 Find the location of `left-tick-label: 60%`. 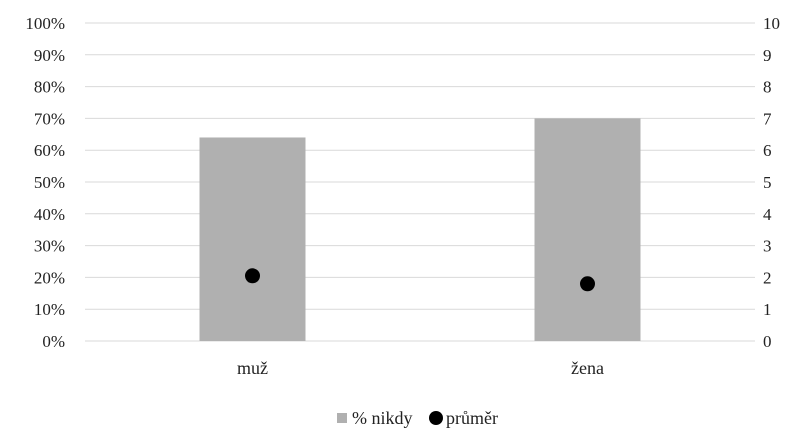

left-tick-label: 60% is located at coordinates (49, 150).